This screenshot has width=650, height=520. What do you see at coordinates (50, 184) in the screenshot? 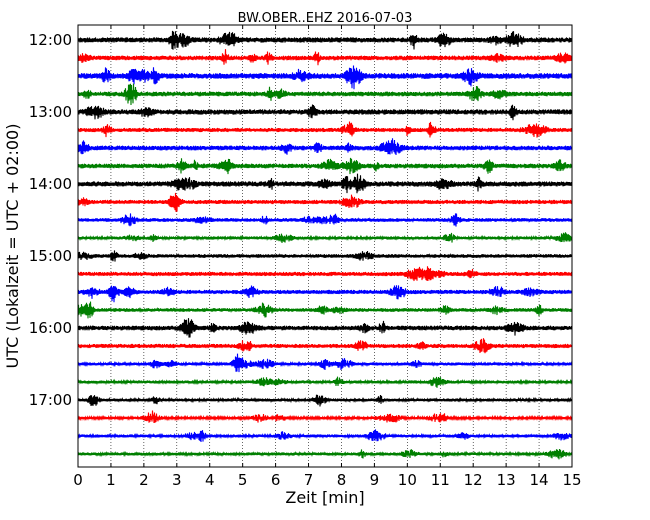
I see `y-tick-label: 14:00` at bounding box center [50, 184].